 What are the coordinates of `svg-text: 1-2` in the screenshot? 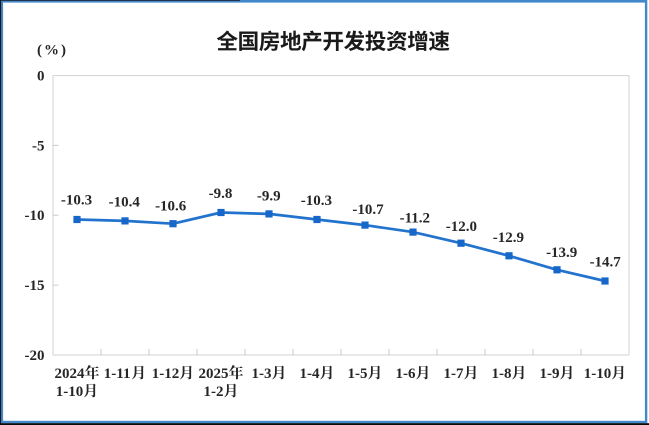 It's located at (214, 392).